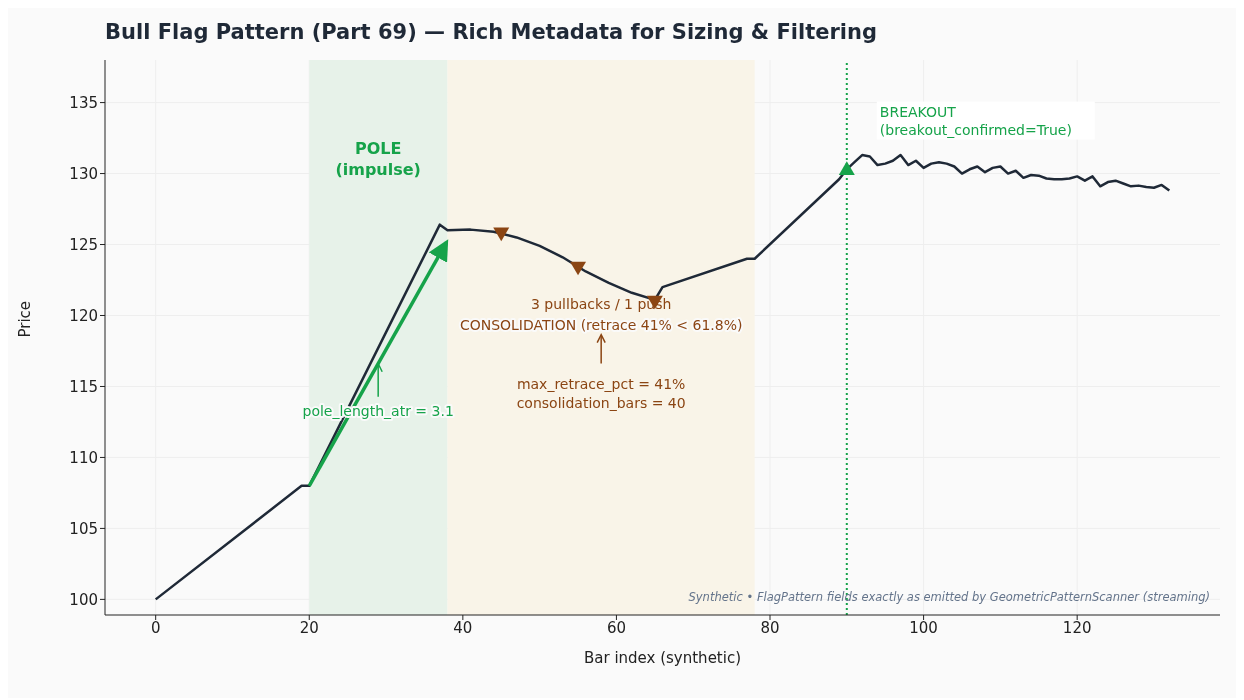 The width and height of the screenshot is (1244, 700). What do you see at coordinates (662, 658) in the screenshot?
I see `x-axis-title: Bar index (synthetic)` at bounding box center [662, 658].